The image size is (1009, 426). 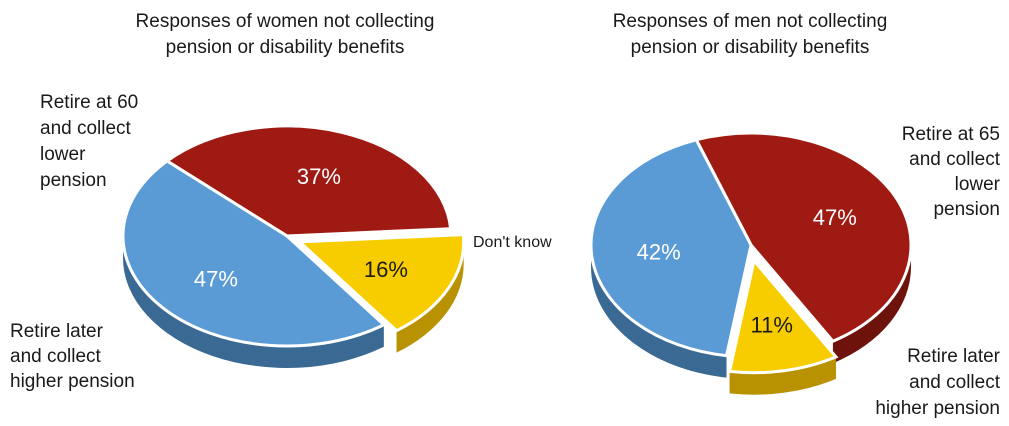 What do you see at coordinates (966, 209) in the screenshot?
I see `men-label-retire-65-line-4: pension` at bounding box center [966, 209].